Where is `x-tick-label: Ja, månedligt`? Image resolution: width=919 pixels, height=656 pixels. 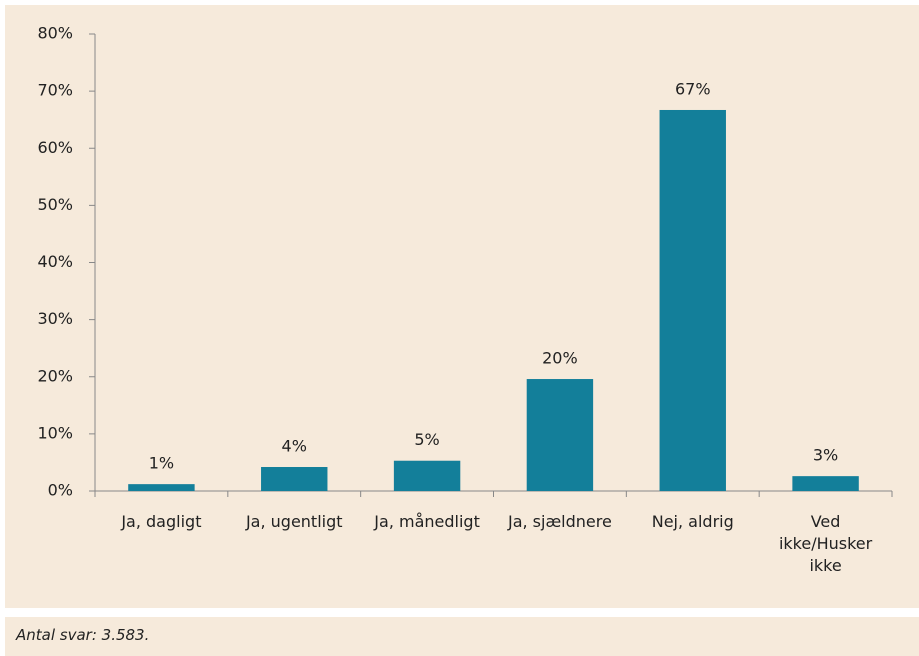 x-tick-label: Ja, månedligt is located at coordinates (427, 521).